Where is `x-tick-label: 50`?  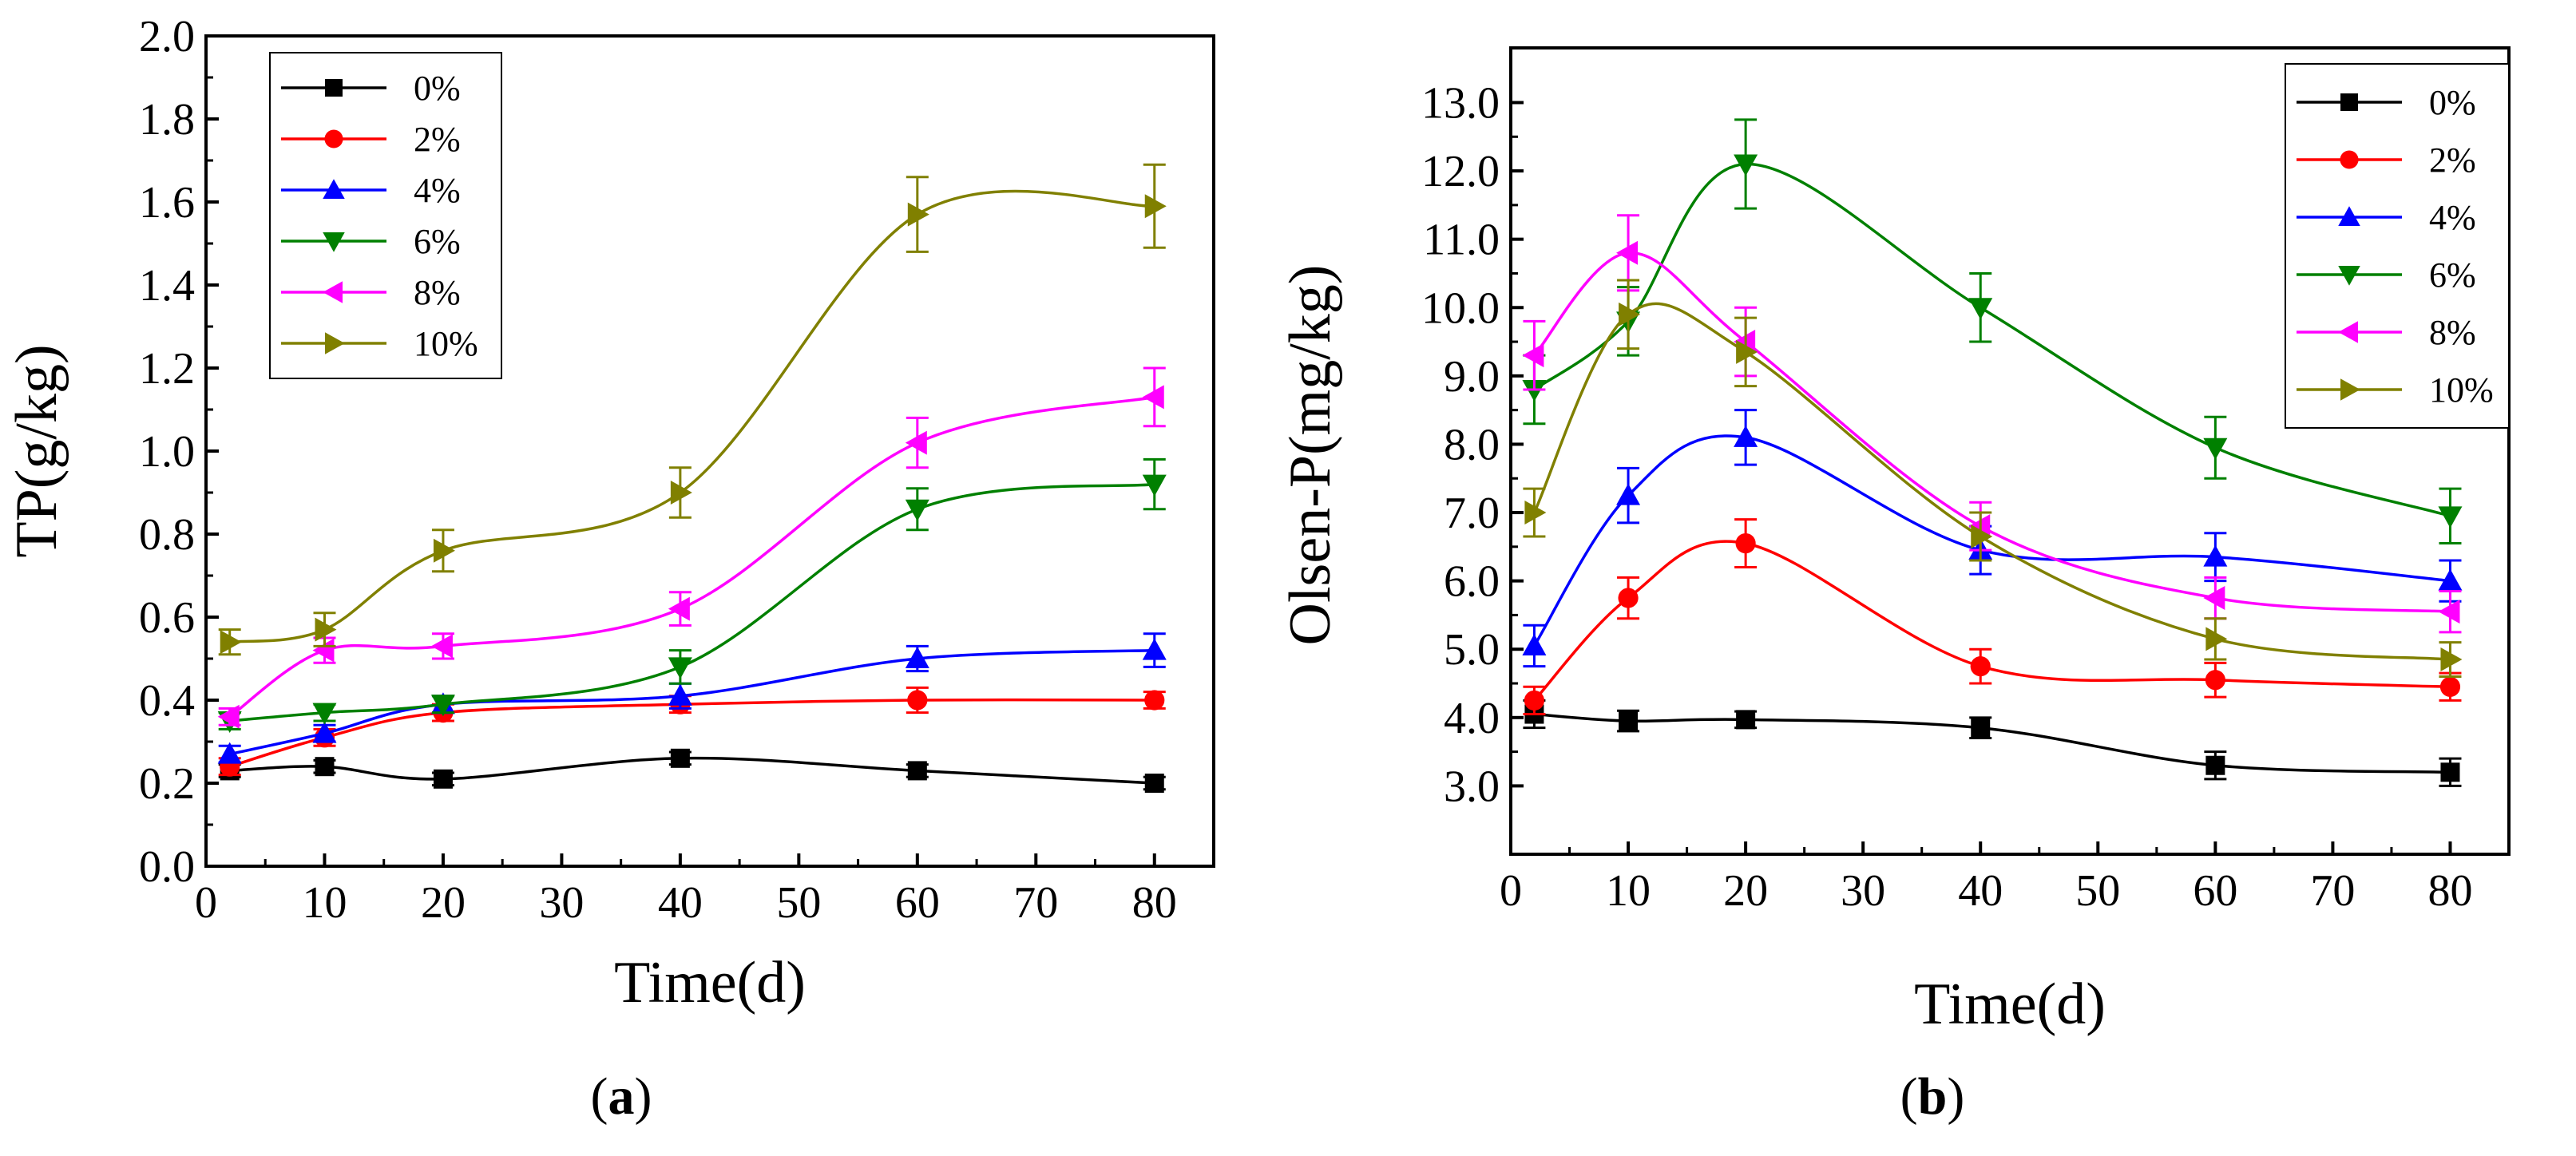
x-tick-label: 50 is located at coordinates (2098, 891).